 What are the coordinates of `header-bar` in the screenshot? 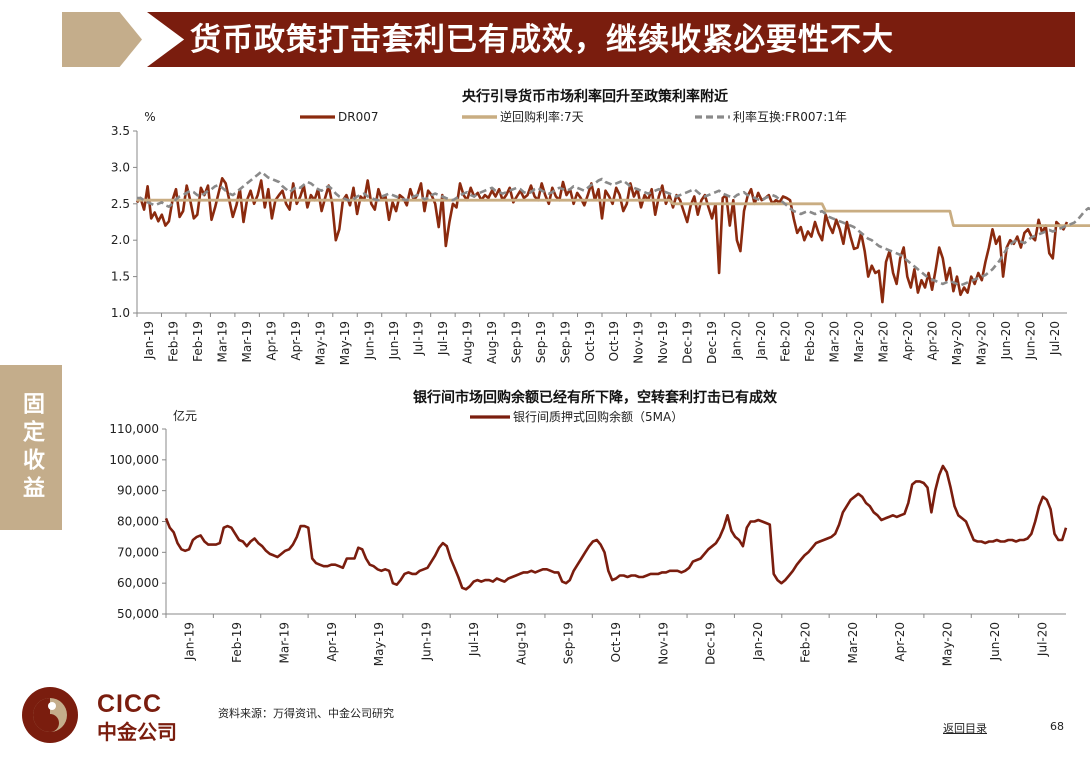 It's located at (611, 39).